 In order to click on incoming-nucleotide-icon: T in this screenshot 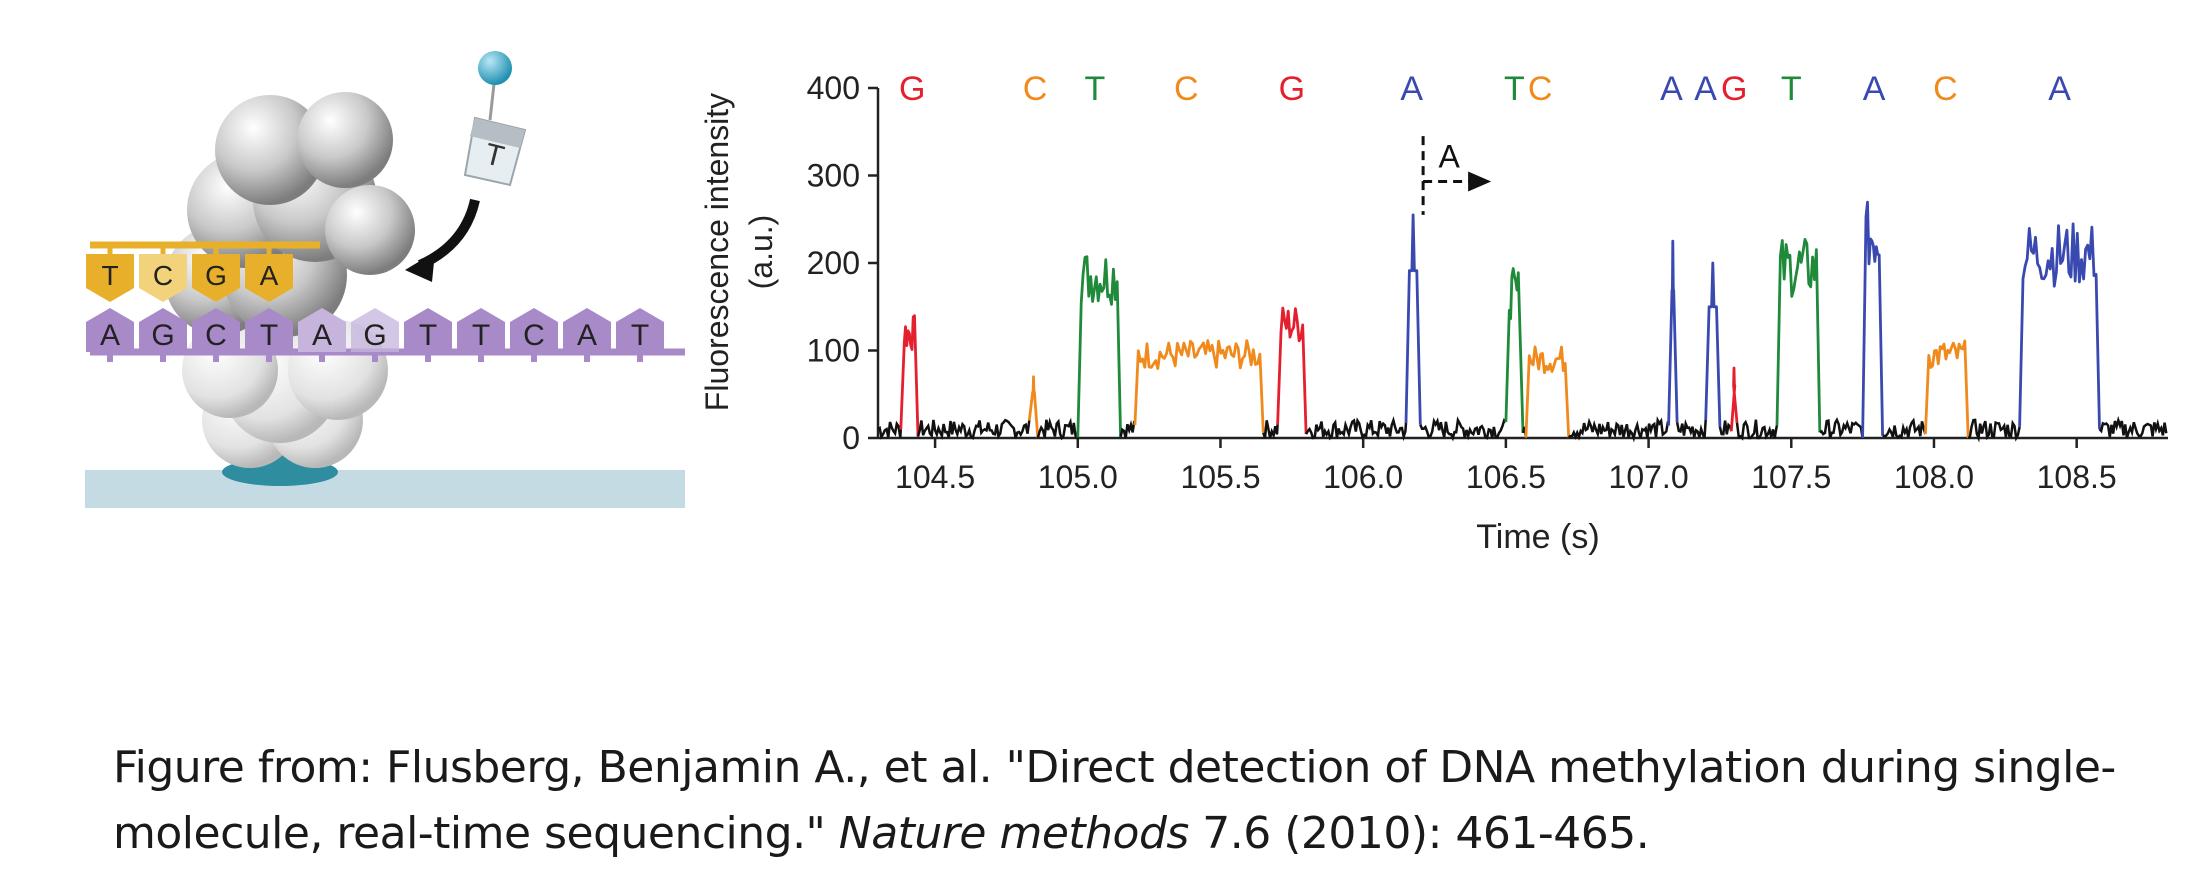, I will do `click(495, 119)`.